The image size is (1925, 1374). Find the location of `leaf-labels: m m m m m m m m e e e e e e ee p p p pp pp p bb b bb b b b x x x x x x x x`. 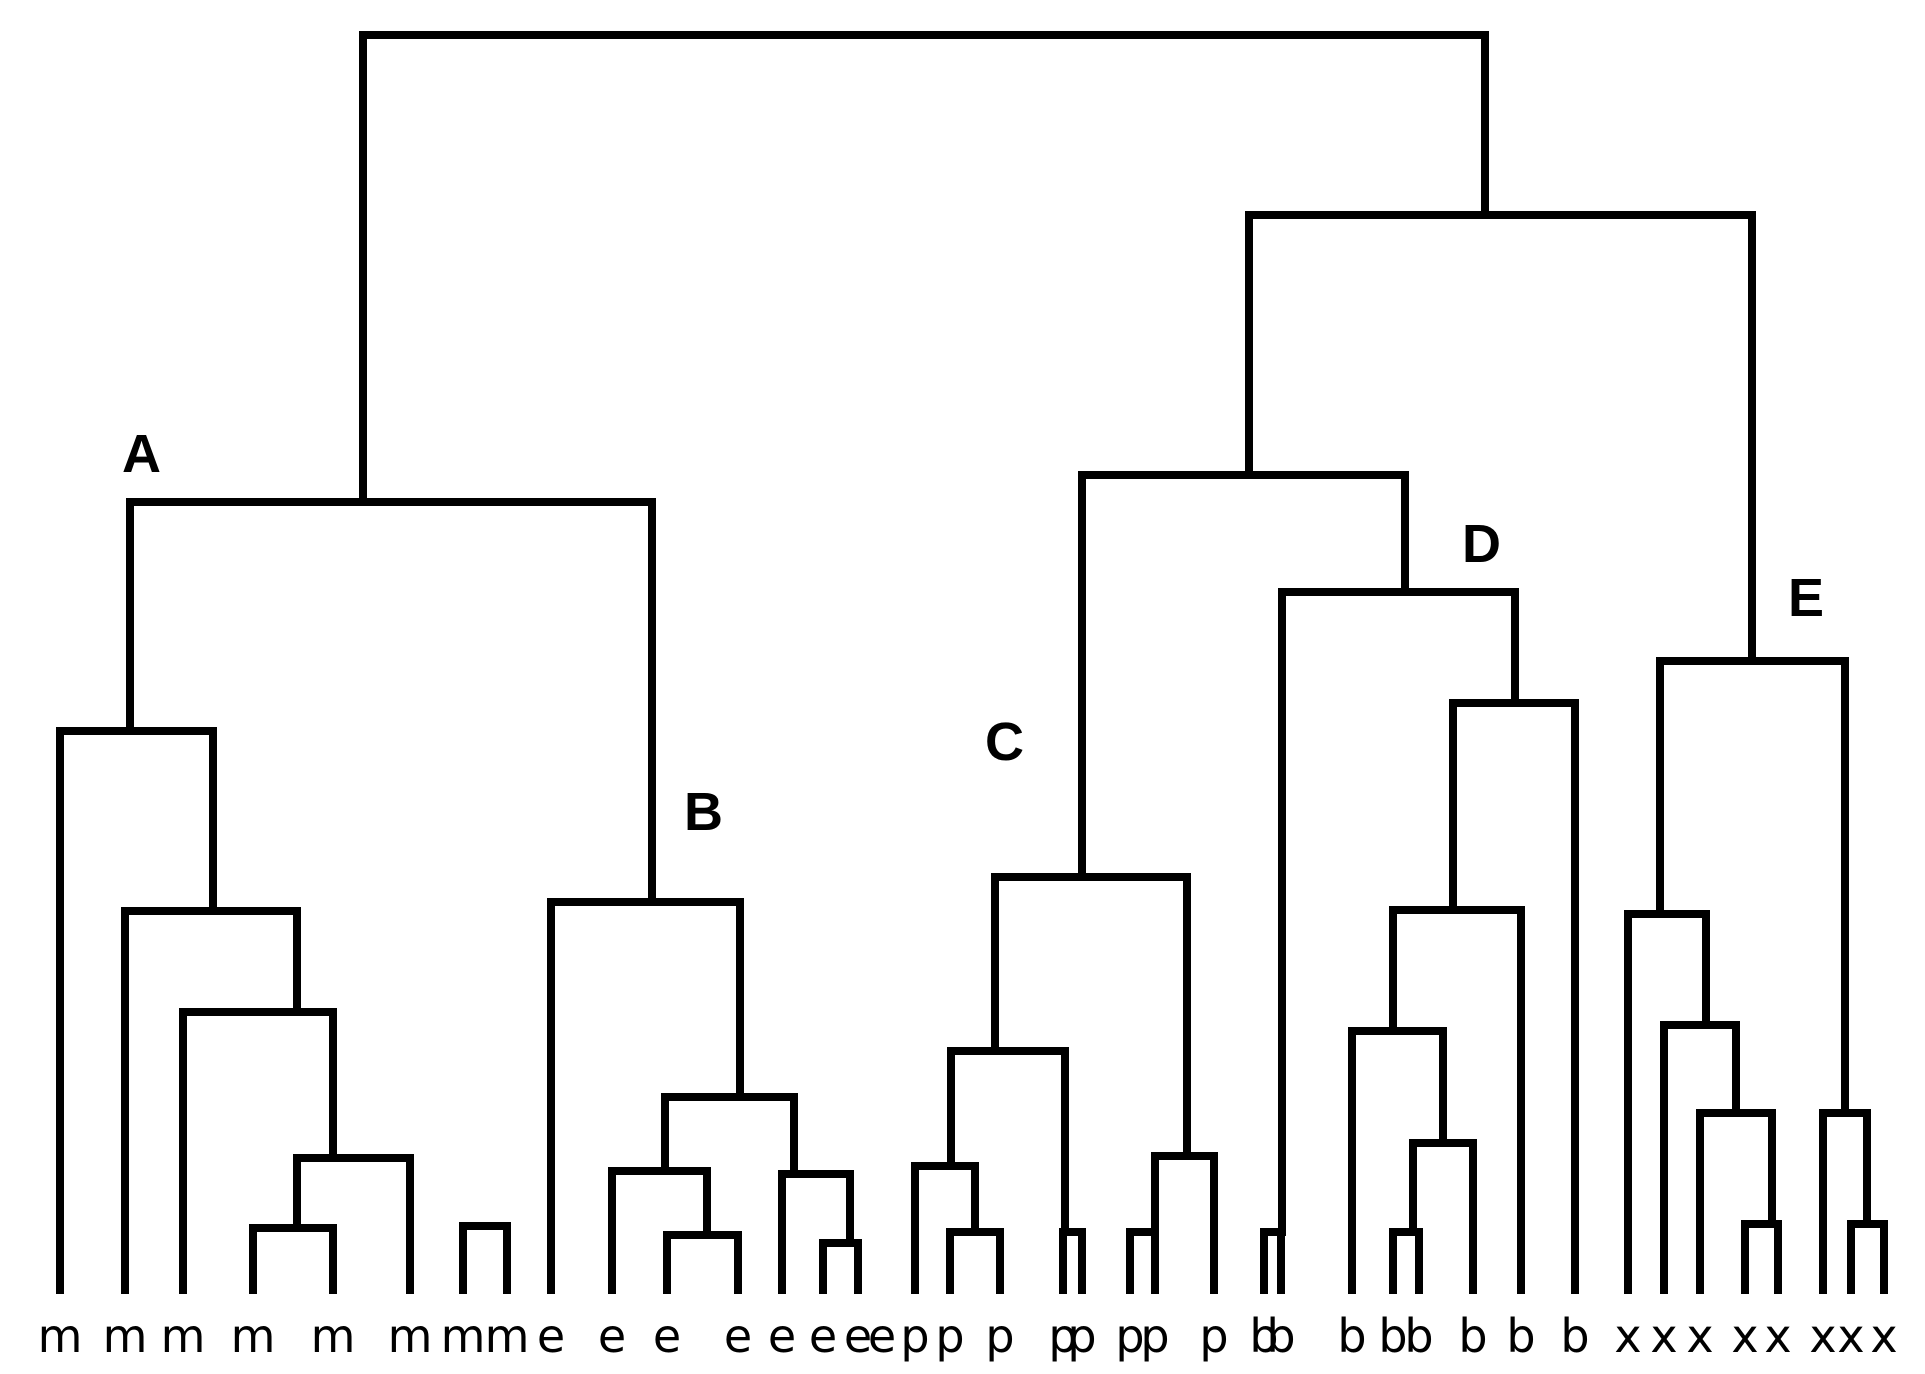

leaf-labels: m m m m m m m m e e e e e e ee p p p pp pp p bb b bb b b b x x x x x x x x is located at coordinates (968, 1336).